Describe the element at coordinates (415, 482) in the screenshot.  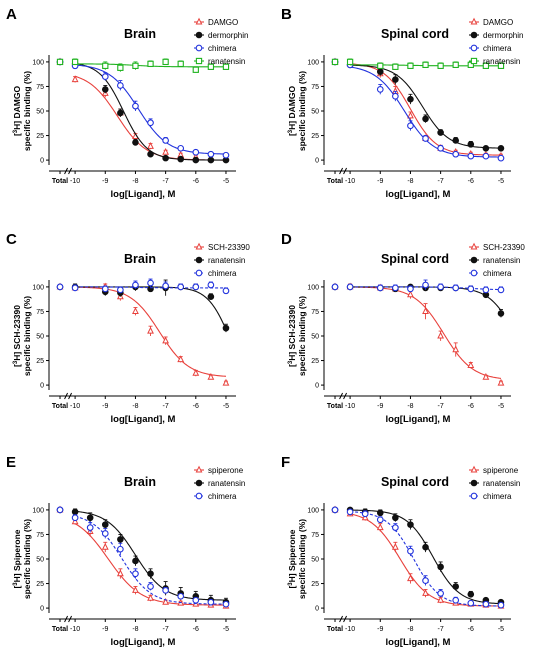
I see `panel-title: Spinal cord` at that location.